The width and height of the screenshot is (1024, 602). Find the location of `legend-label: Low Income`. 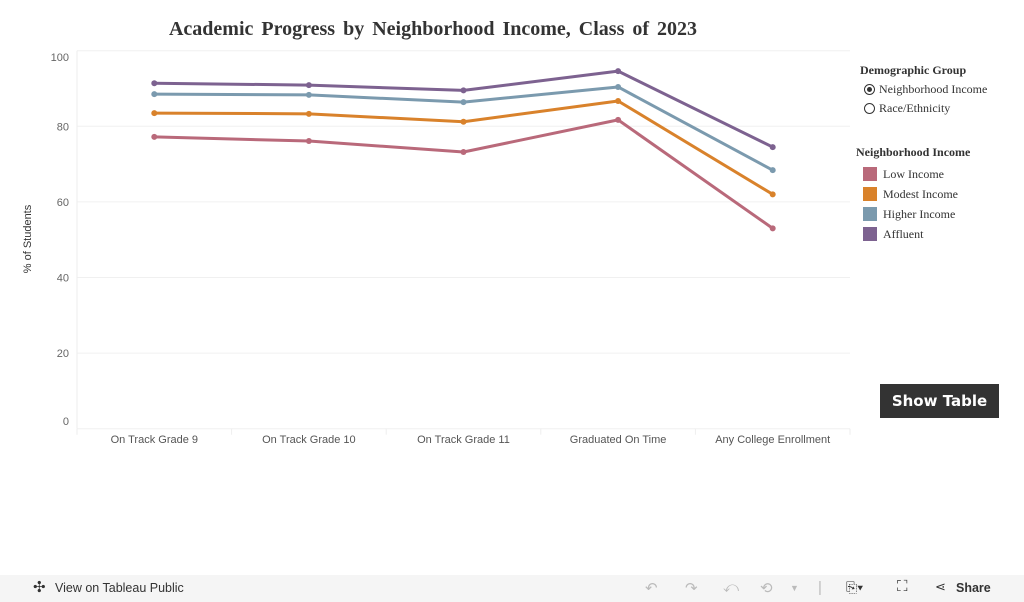

legend-label: Low Income is located at coordinates (913, 173).